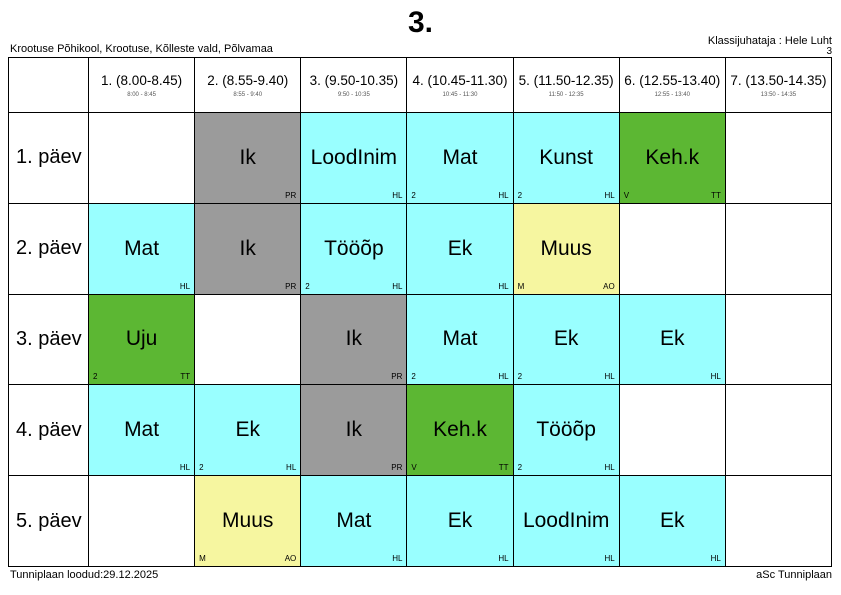  Describe the element at coordinates (778, 249) in the screenshot. I see `empty-cell-day2-period7` at that location.